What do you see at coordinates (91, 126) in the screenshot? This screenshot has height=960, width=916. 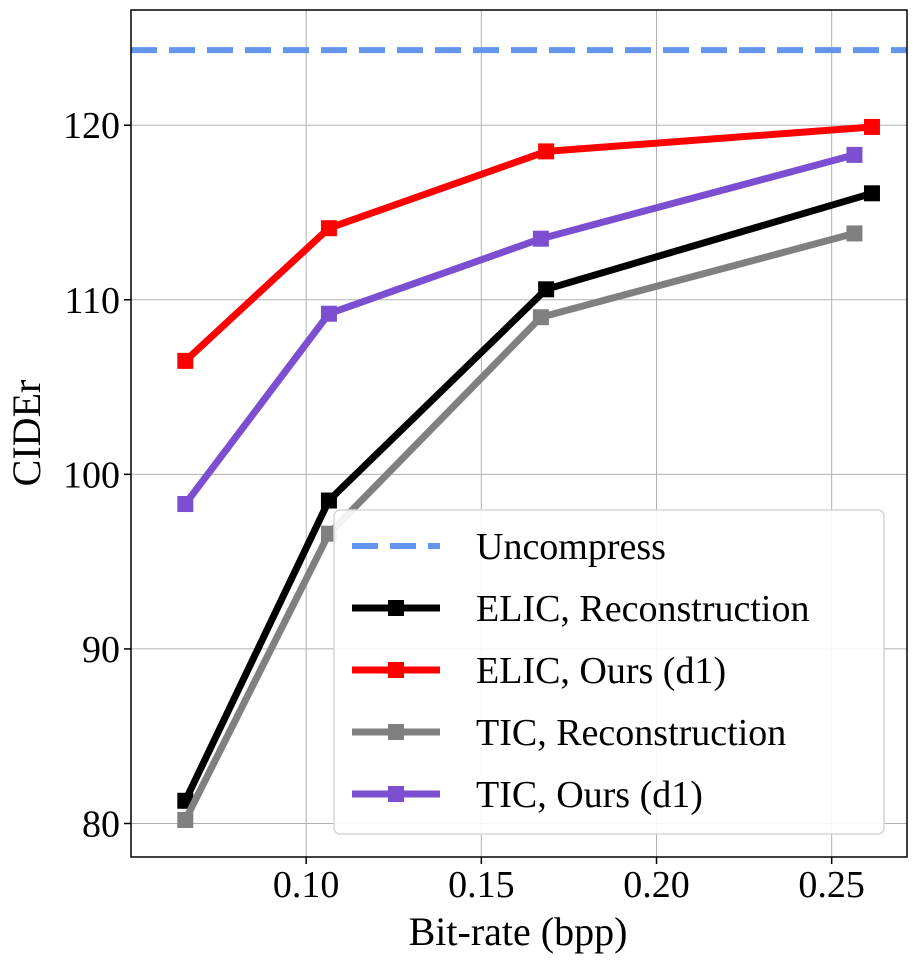 I see `y-tick-label: 120` at bounding box center [91, 126].